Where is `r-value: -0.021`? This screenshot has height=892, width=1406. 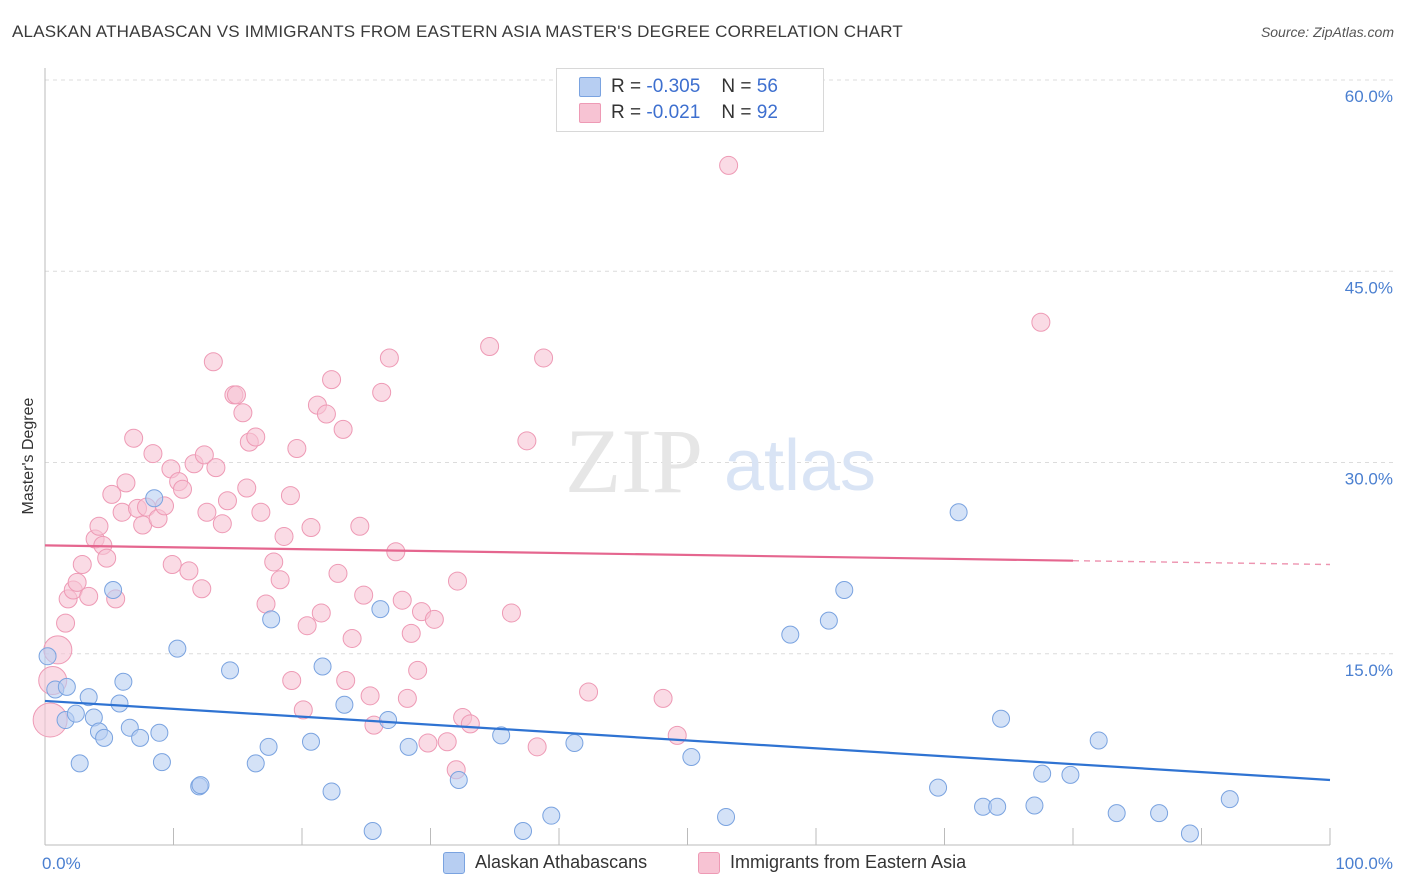 r-value: -0.021 is located at coordinates (673, 112).